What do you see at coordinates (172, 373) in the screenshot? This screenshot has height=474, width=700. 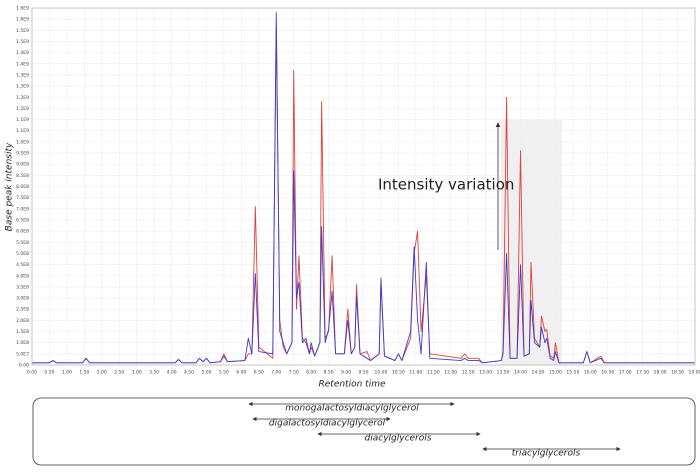 I see `x-tick-label: 4.00` at bounding box center [172, 373].